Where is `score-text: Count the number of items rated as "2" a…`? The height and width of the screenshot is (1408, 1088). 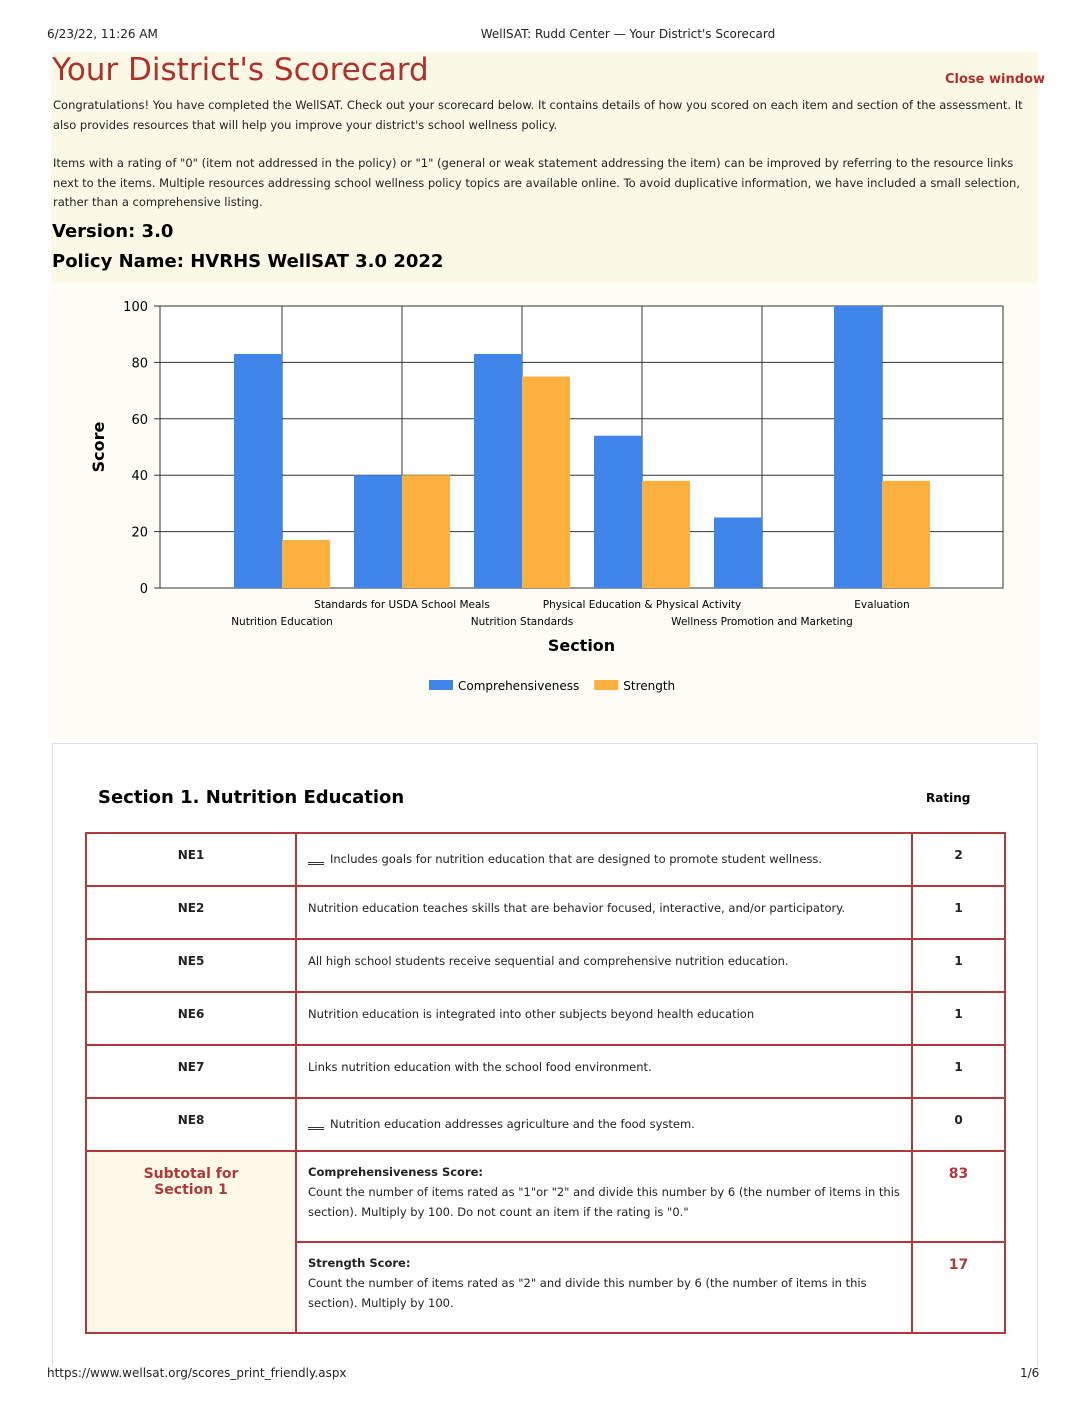
score-text: Count the number of items rated as "2" a… is located at coordinates (587, 1293).